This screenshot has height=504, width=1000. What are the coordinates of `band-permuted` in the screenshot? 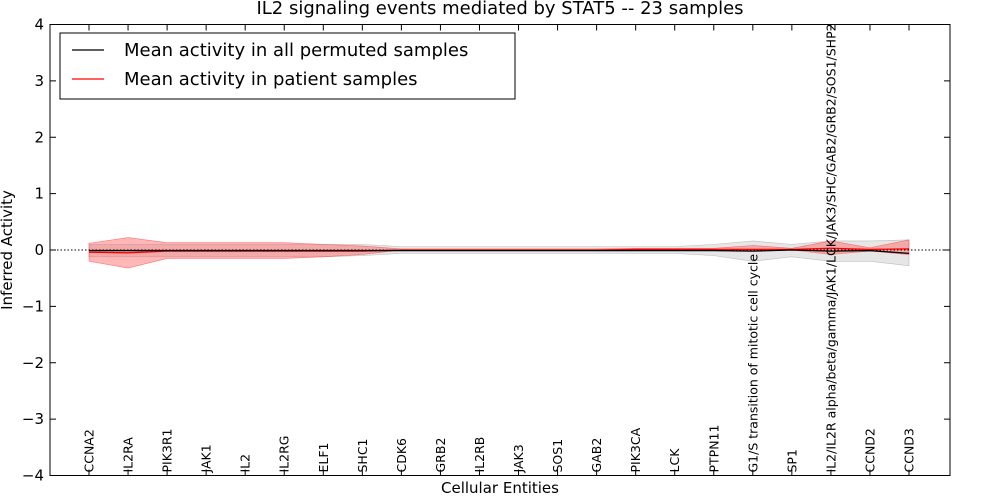 It's located at (499, 253).